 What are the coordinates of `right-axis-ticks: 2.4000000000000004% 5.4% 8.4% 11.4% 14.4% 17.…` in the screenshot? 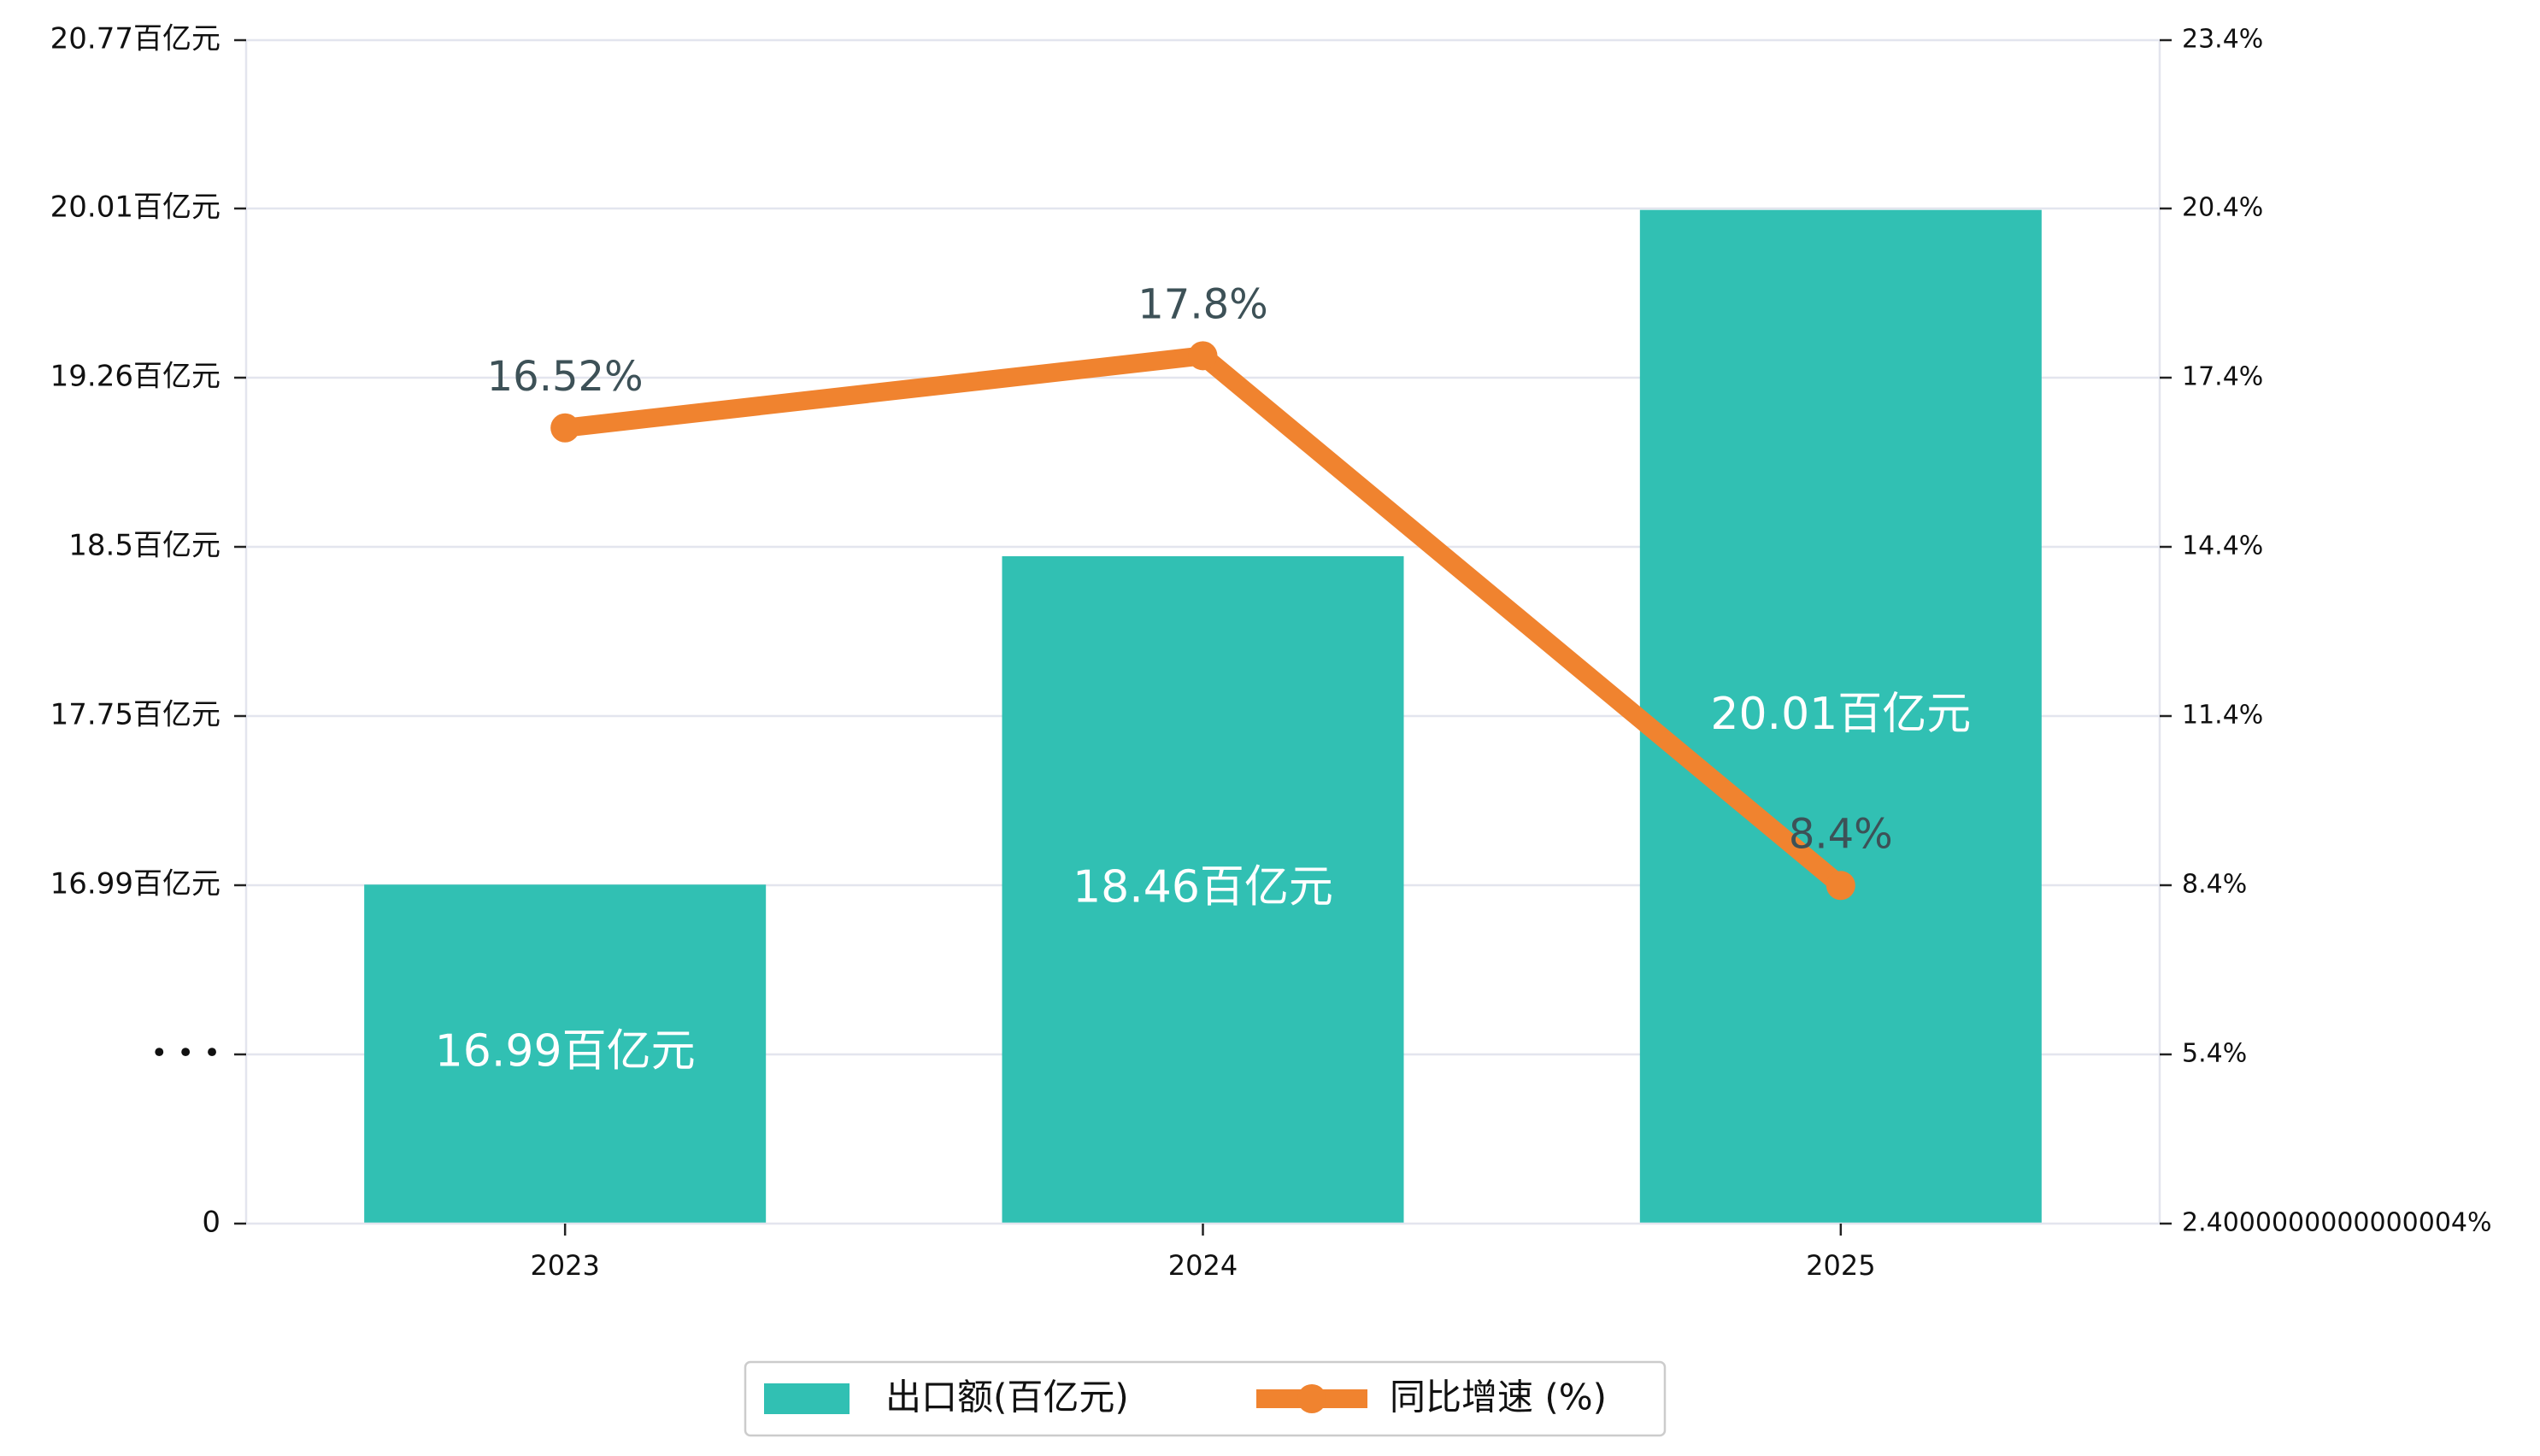 It's located at (2326, 631).